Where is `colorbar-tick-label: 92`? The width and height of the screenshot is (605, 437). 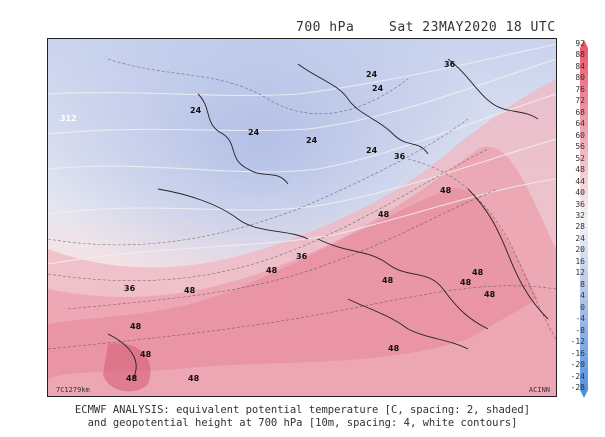 colorbar-tick-label: 92 is located at coordinates (580, 43).